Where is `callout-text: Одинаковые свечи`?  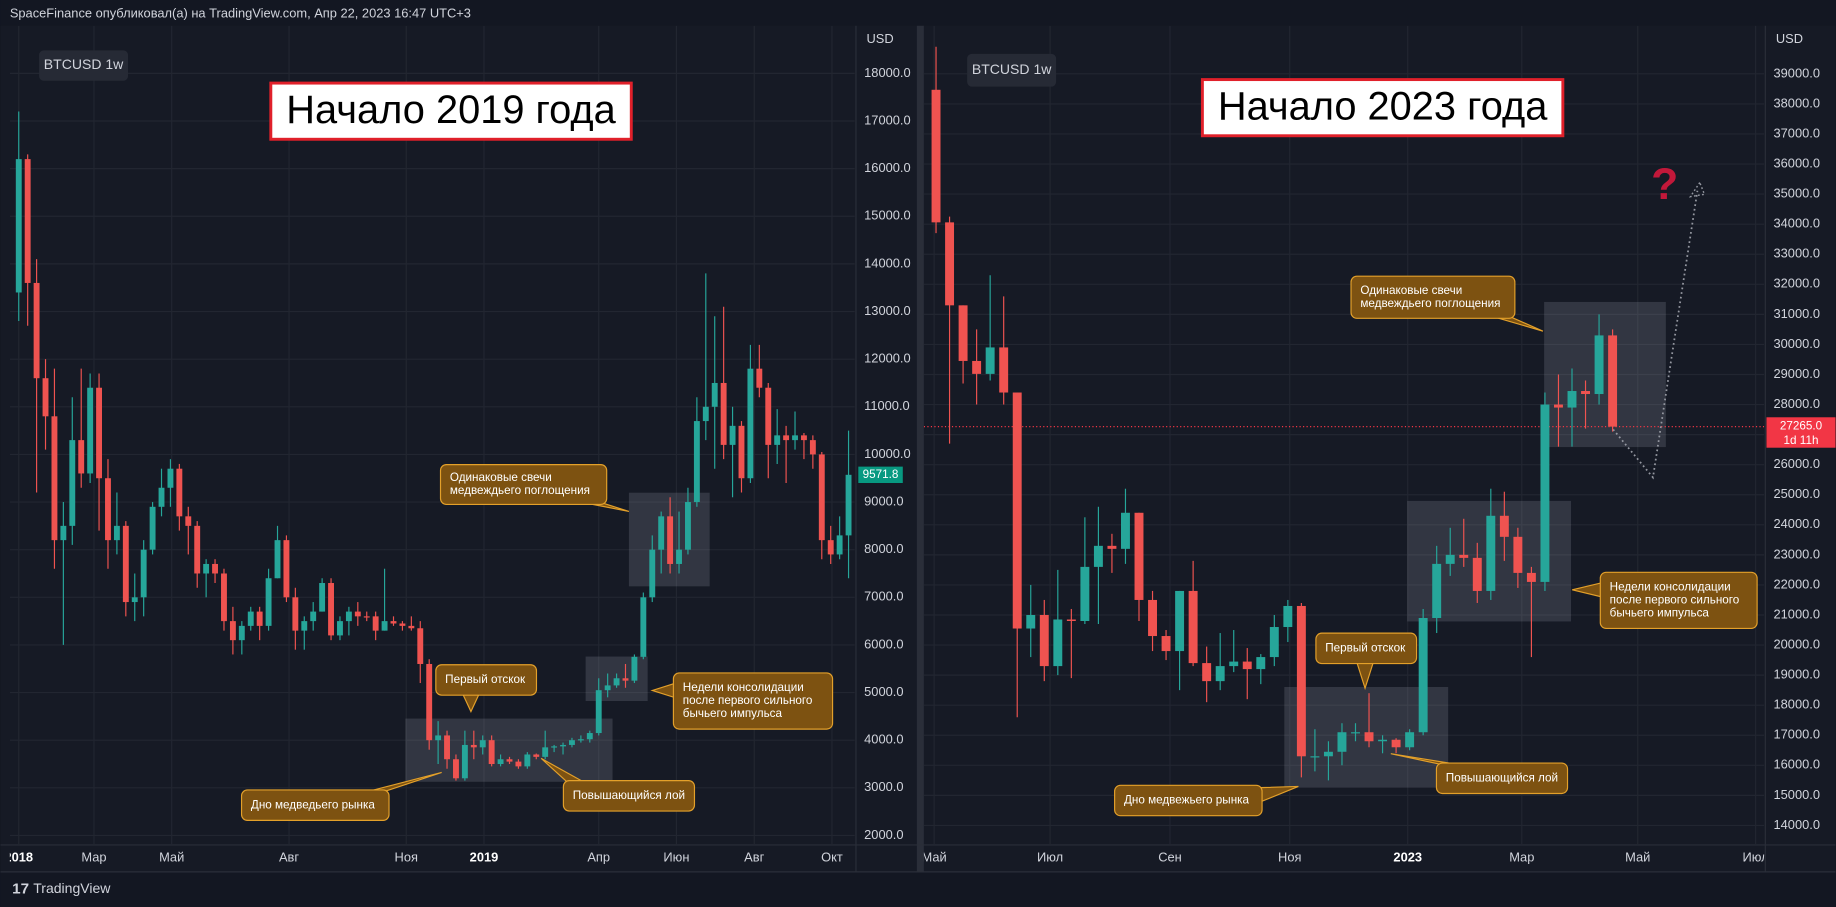 callout-text: Одинаковые свечи is located at coordinates (501, 477).